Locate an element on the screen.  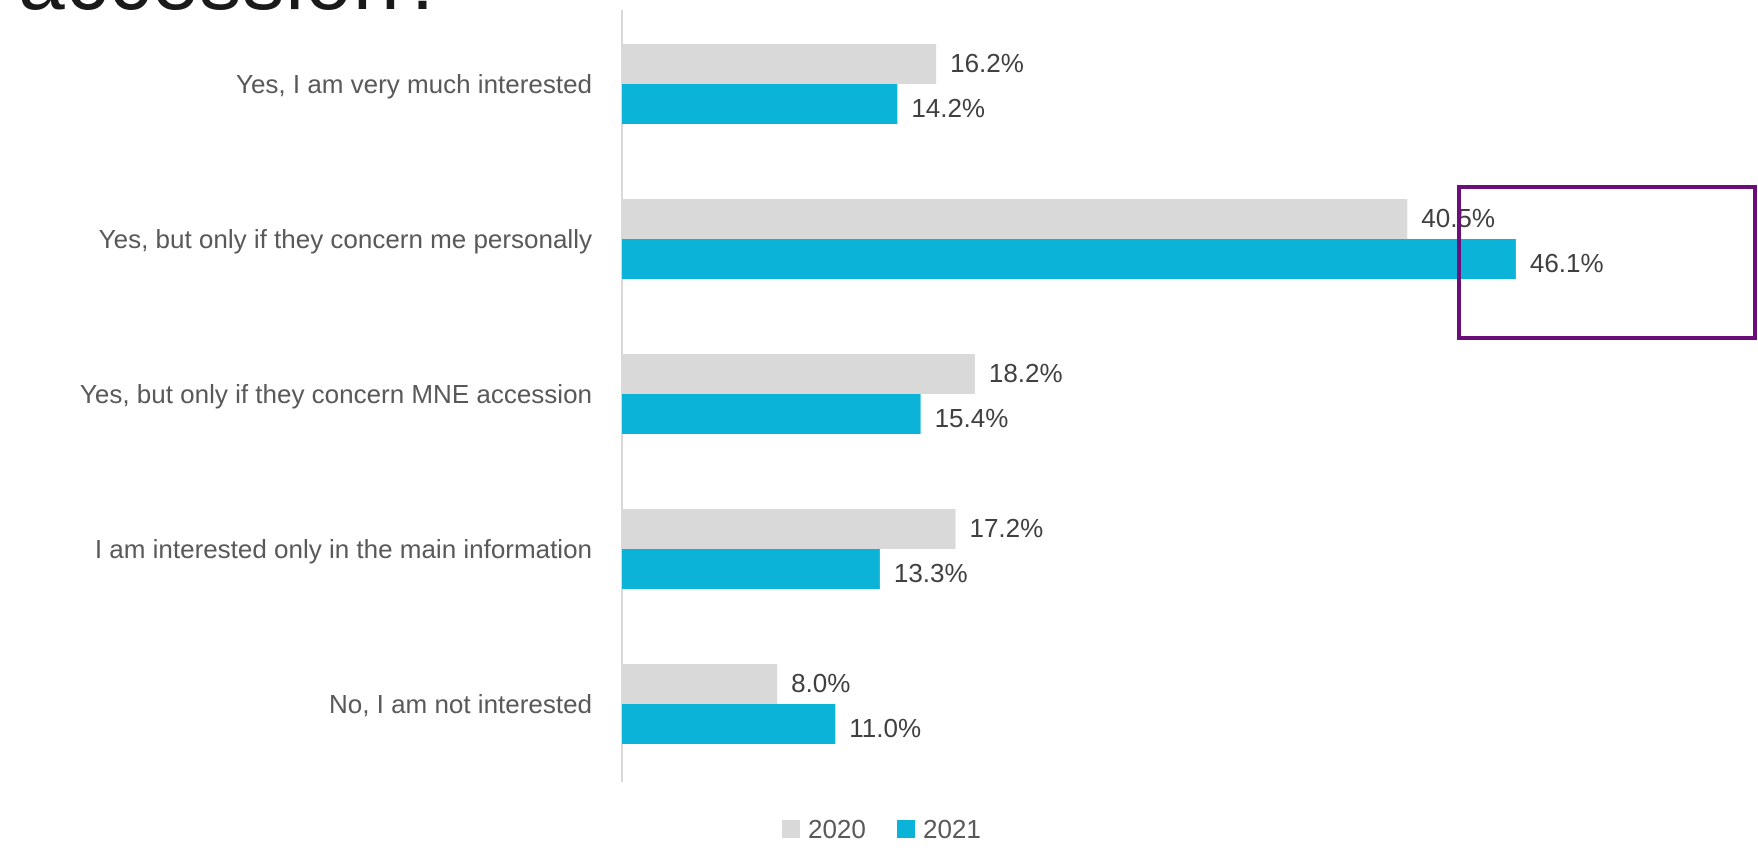
data-label: 46.1% is located at coordinates (1567, 263).